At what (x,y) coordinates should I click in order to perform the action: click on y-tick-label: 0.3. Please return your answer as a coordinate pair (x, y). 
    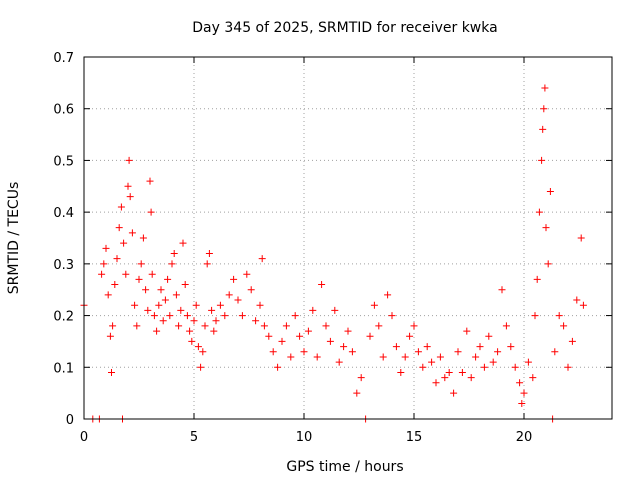
    Looking at the image, I should click on (63, 265).